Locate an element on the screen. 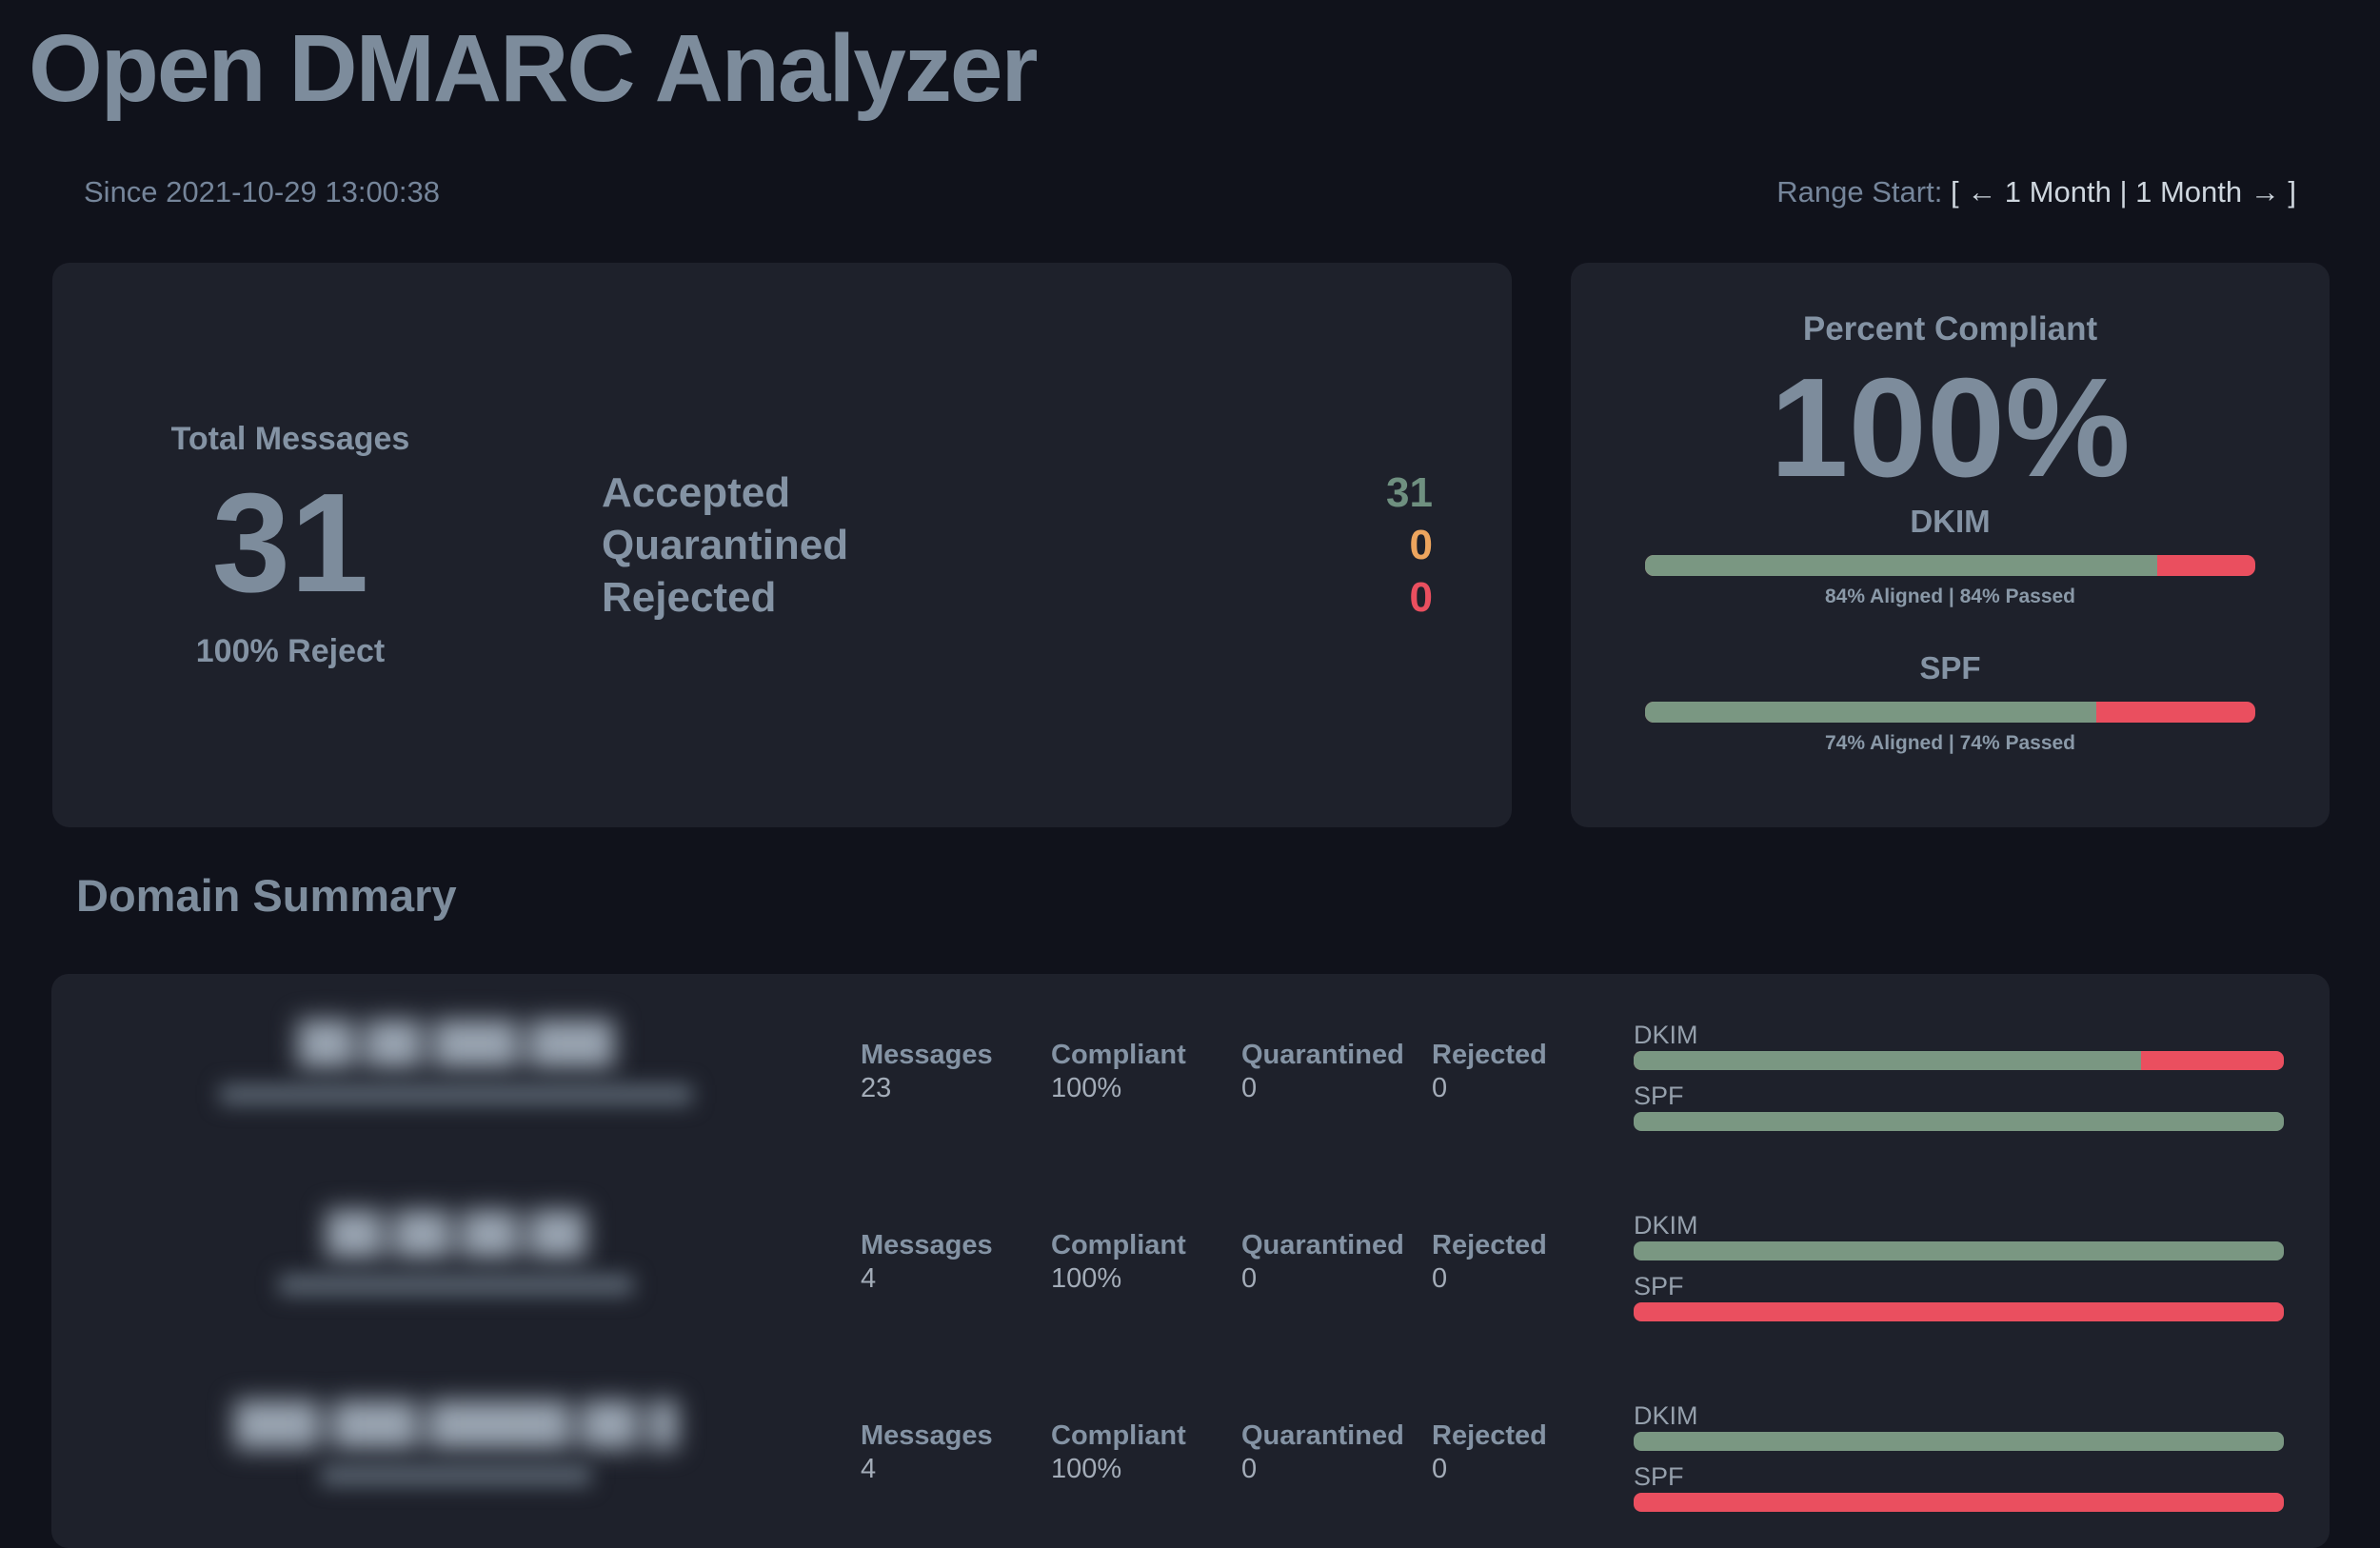 This screenshot has height=1548, width=2380. quarantined-label: Quarantined is located at coordinates (725, 545).